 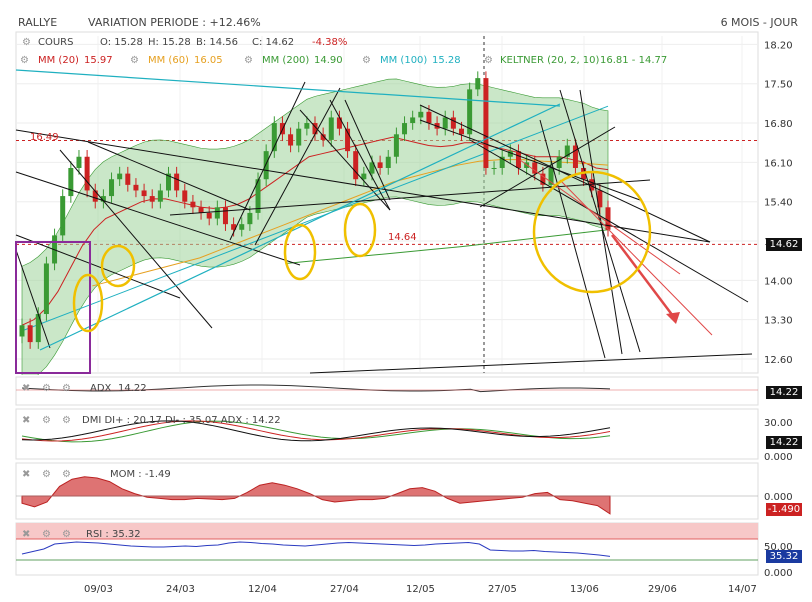 What do you see at coordinates (53, 307) in the screenshot?
I see `highlight-box` at bounding box center [53, 307].